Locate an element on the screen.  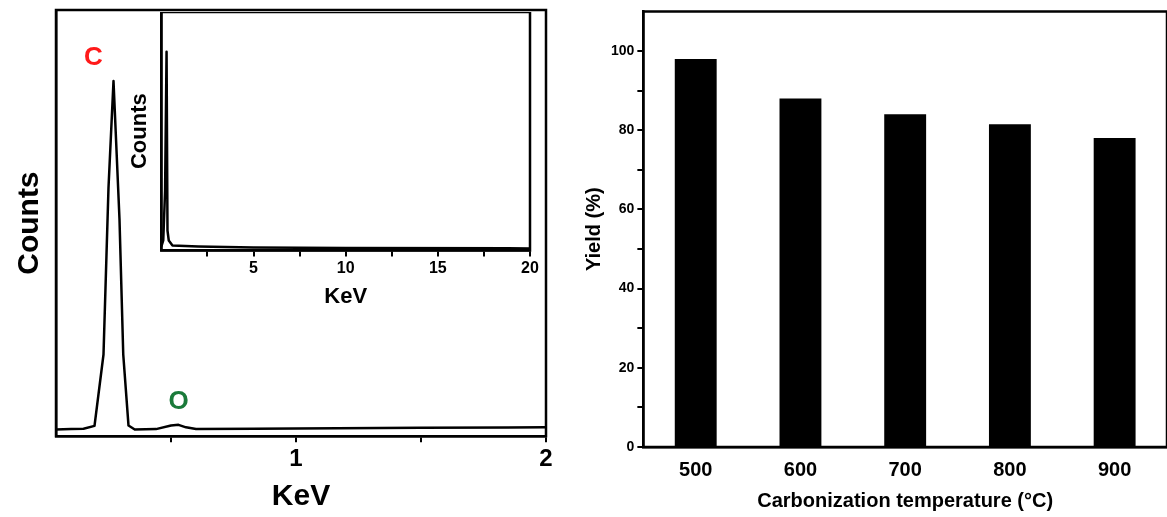
x-tick-label: 2 is located at coordinates (546, 458).